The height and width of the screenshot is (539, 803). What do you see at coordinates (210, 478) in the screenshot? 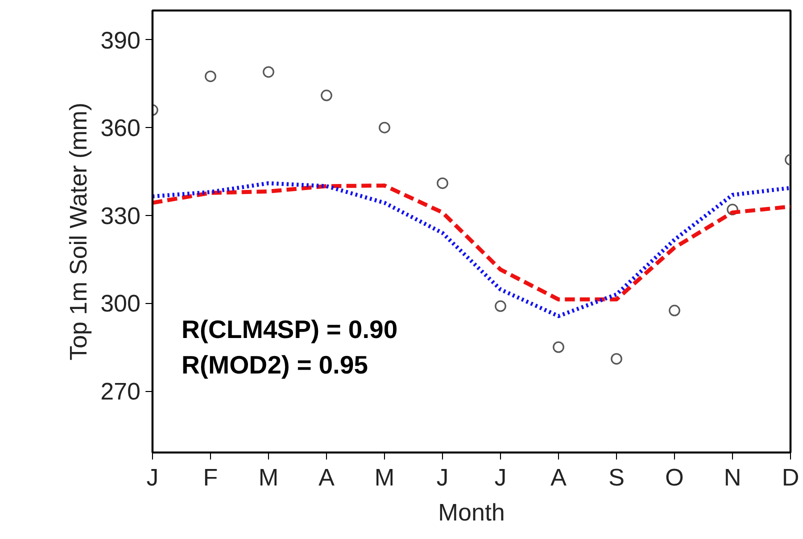
I see `x-tick-label: F` at bounding box center [210, 478].